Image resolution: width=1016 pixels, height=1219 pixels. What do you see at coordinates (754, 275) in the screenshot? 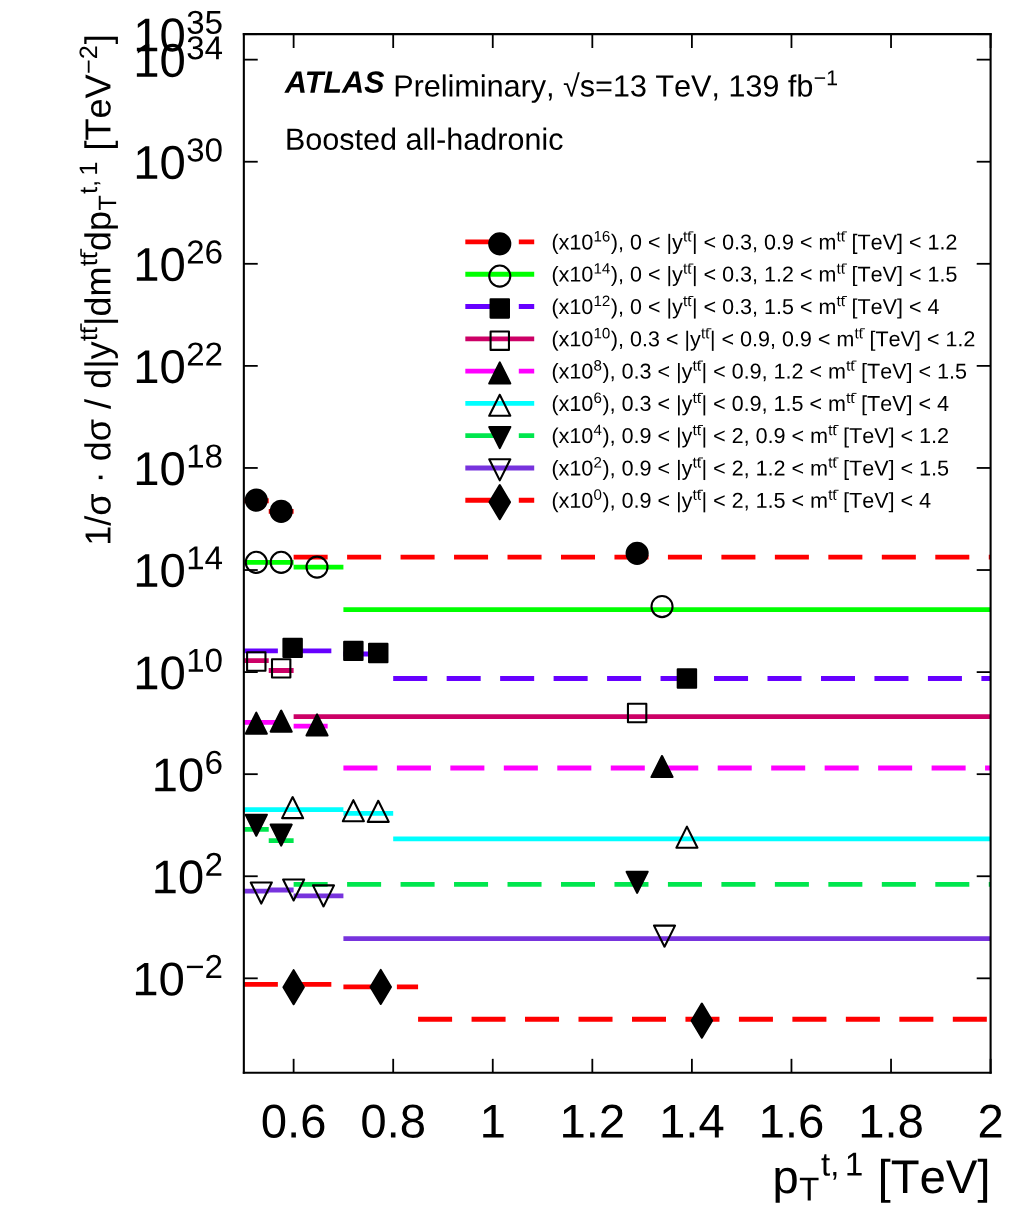
I see `legend-label: (x10$^{14}$), 0 < |y$^{tt̄}$| < 0.3, 1.2 < m$^{tt̄}$ [TeV] < 1.5` at bounding box center [754, 275].